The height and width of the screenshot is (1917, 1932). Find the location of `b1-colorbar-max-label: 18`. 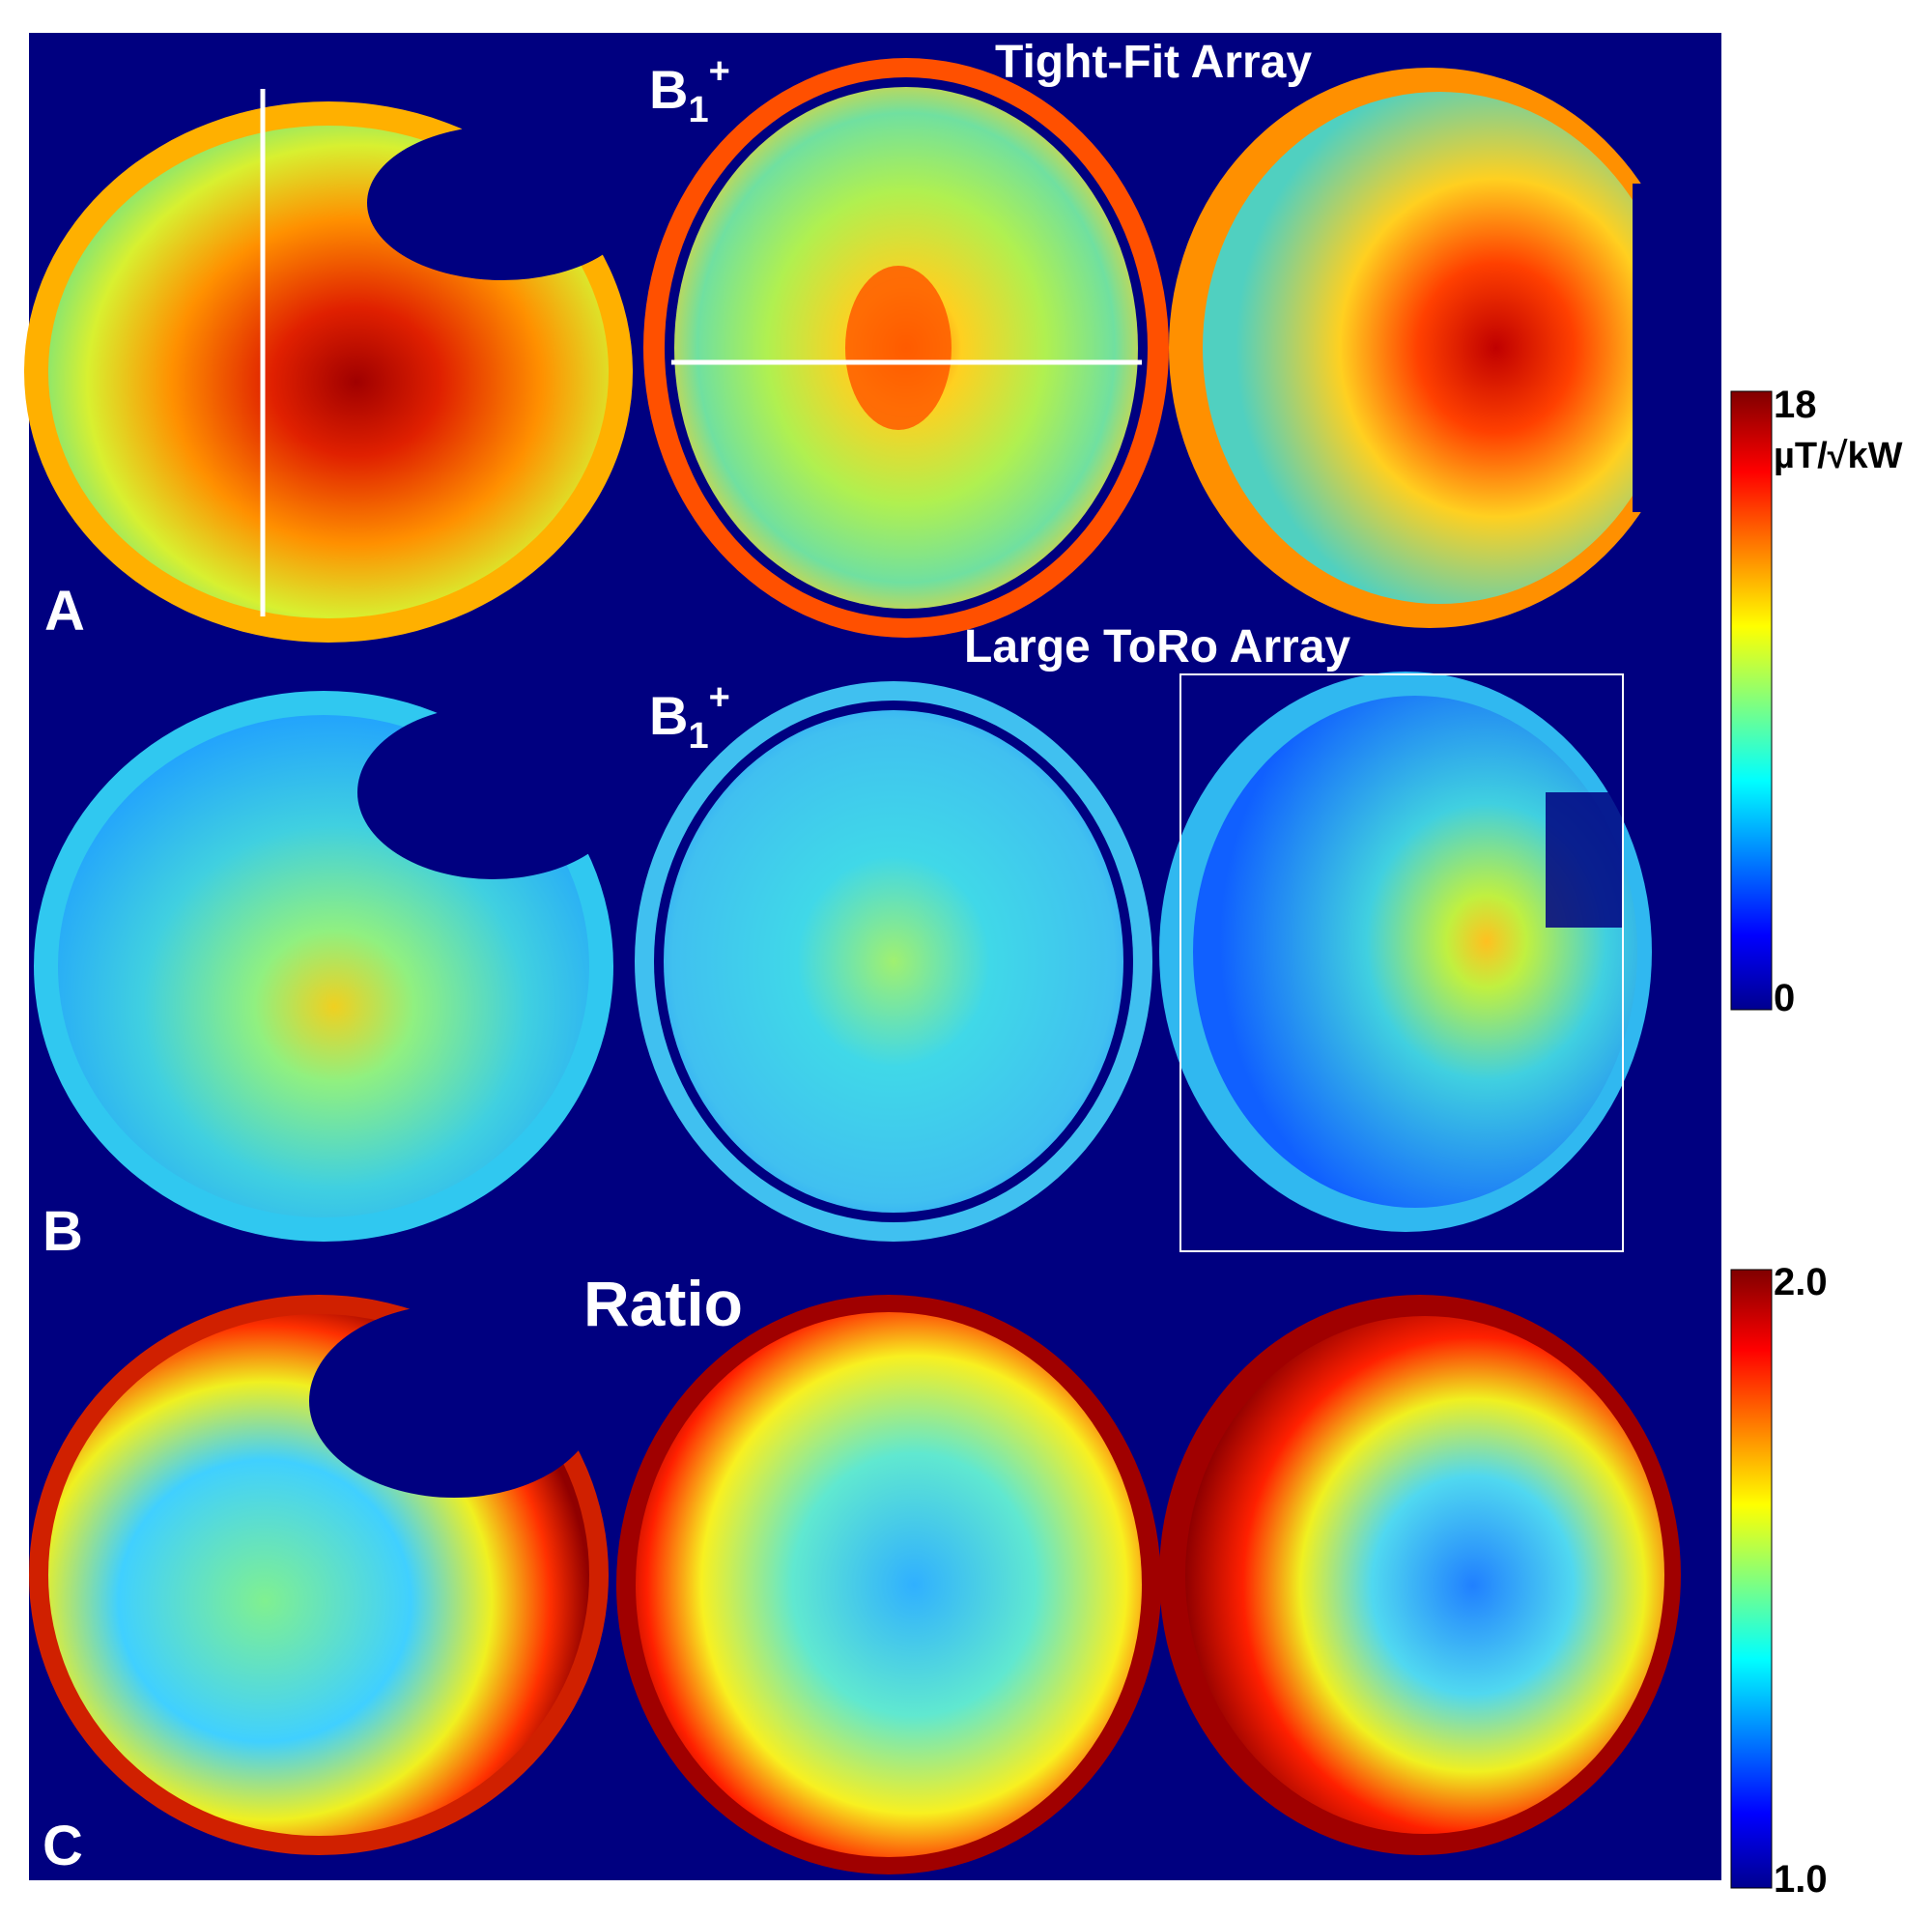

b1-colorbar-max-label: 18 is located at coordinates (1795, 405).